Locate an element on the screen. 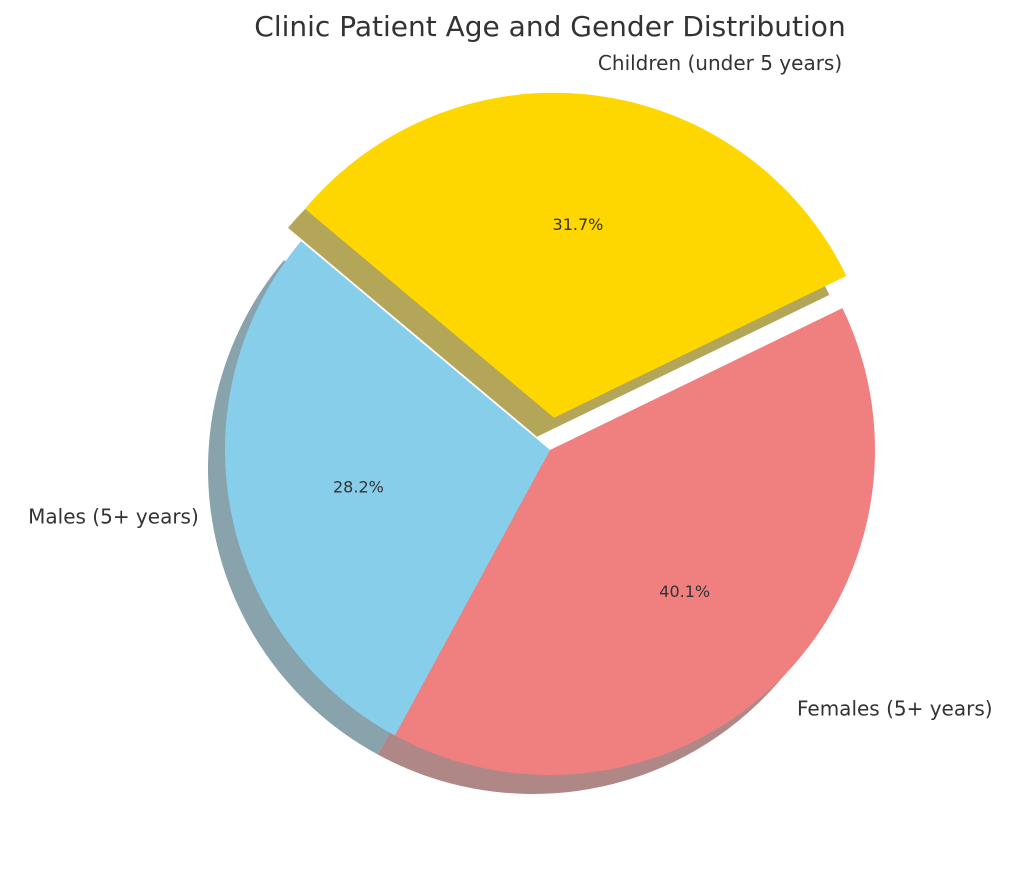 This screenshot has height=869, width=1024. slice-label: Children (under 5 years) is located at coordinates (720, 63).